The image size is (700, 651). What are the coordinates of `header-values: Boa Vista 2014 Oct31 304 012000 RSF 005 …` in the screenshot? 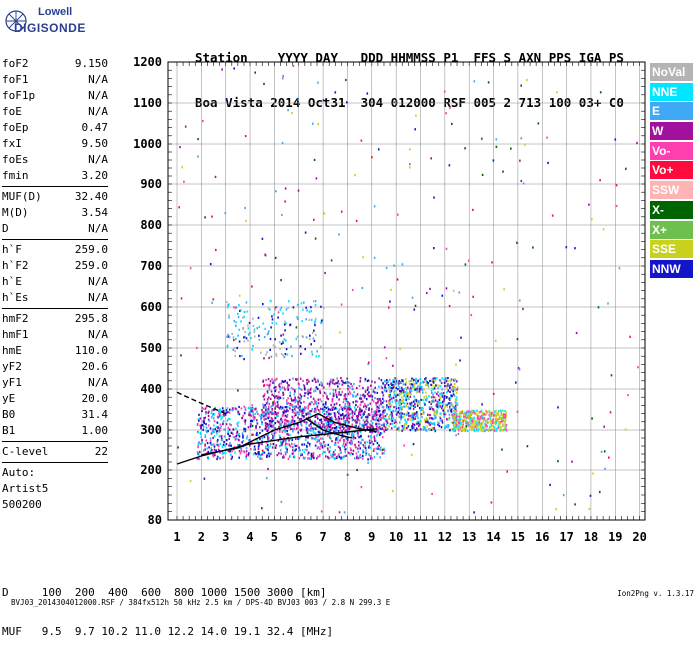 It's located at (409, 102).